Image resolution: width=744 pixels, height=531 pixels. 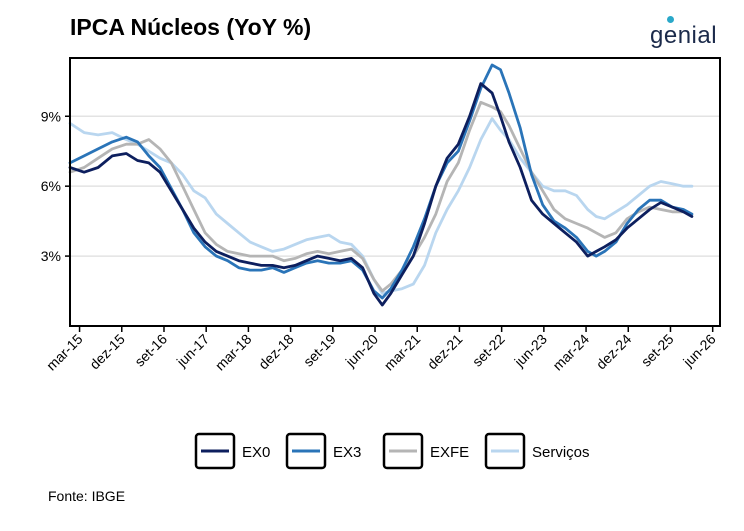 What do you see at coordinates (449, 452) in the screenshot?
I see `legend-label: EXFE` at bounding box center [449, 452].